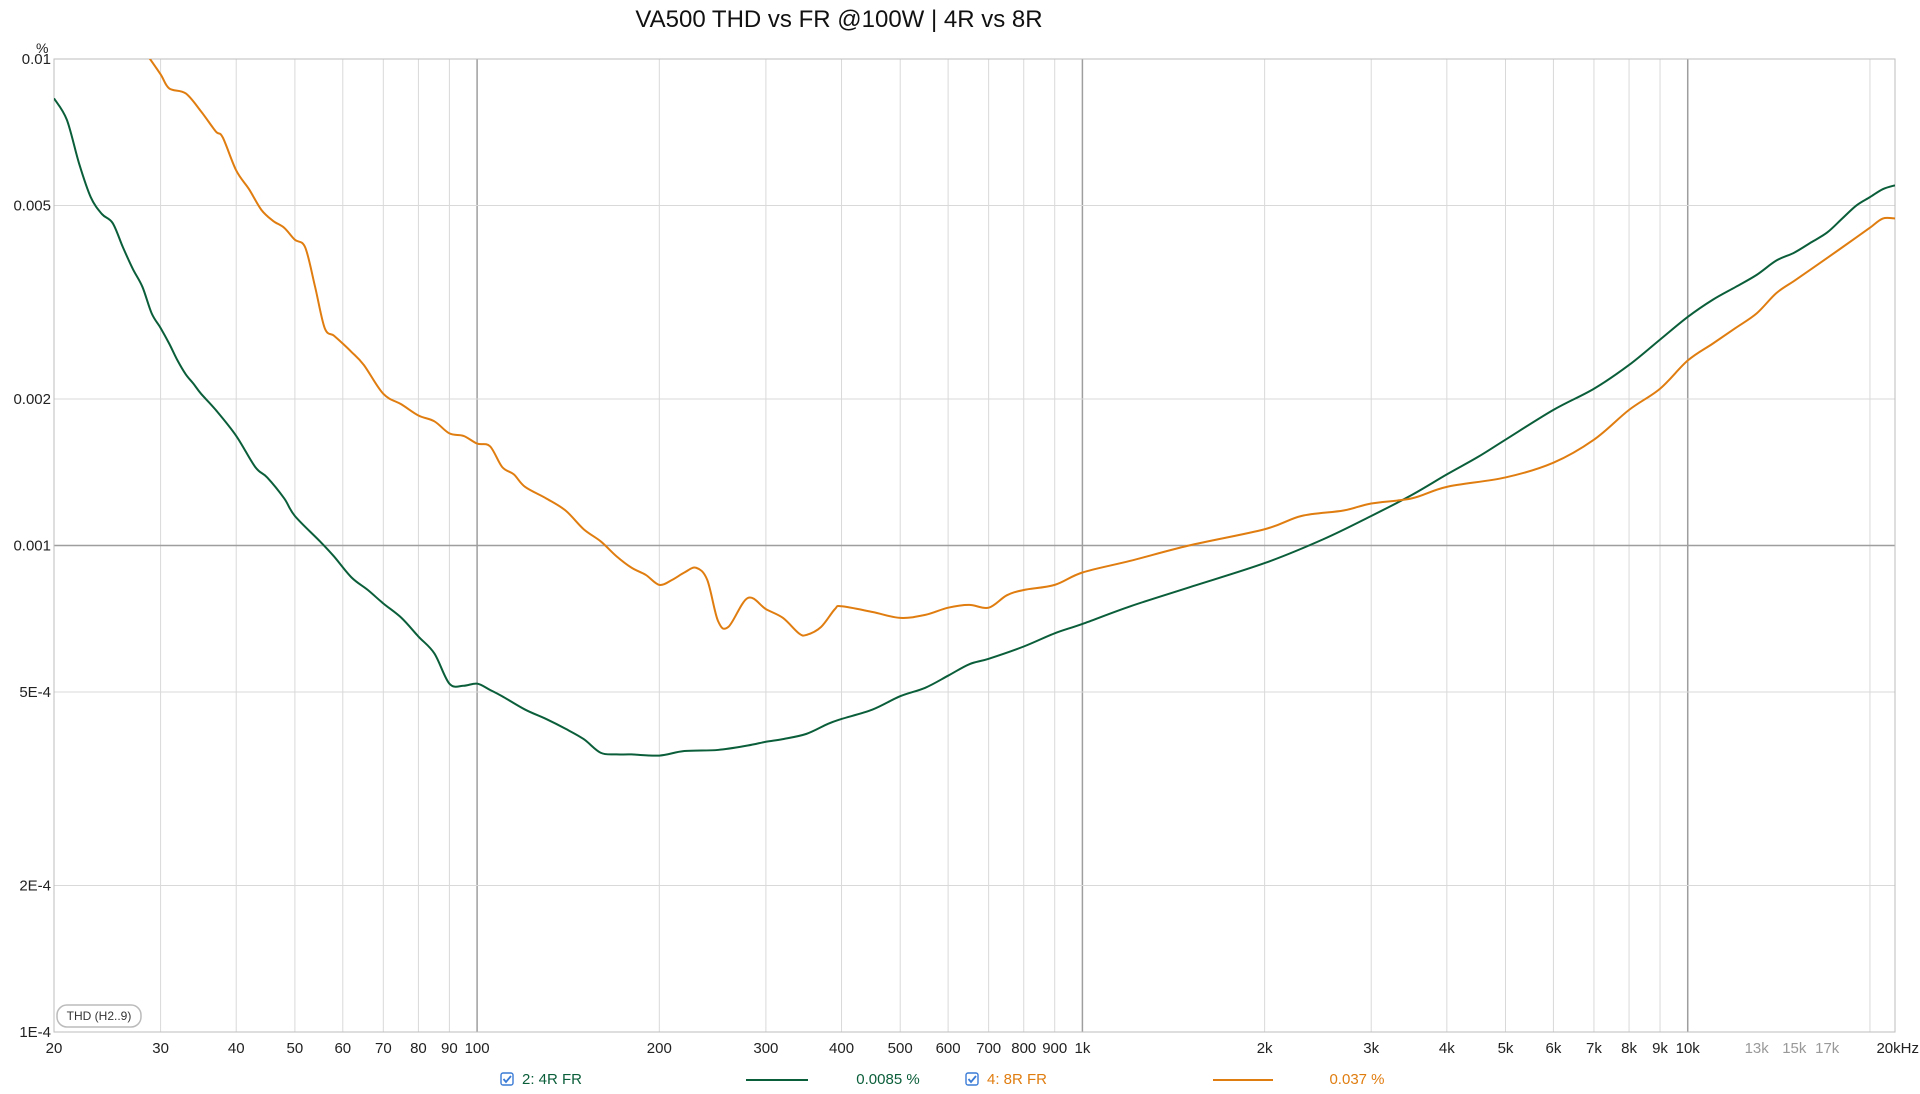 This screenshot has height=1094, width=1920. I want to click on x-tick-label: 9k, so click(1660, 1048).